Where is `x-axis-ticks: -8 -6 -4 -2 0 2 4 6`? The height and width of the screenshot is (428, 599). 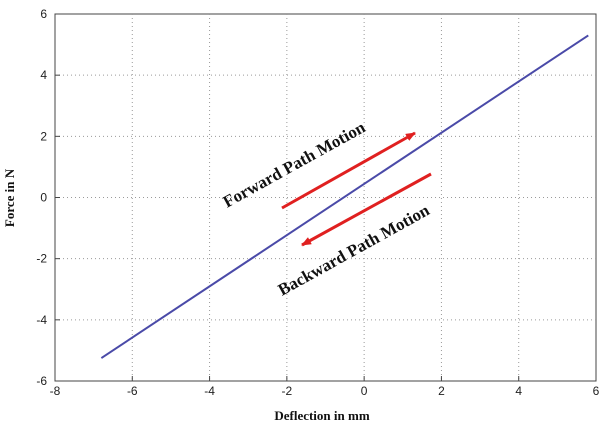
x-axis-ticks: -8 -6 -4 -2 0 2 4 6 is located at coordinates (324, 387).